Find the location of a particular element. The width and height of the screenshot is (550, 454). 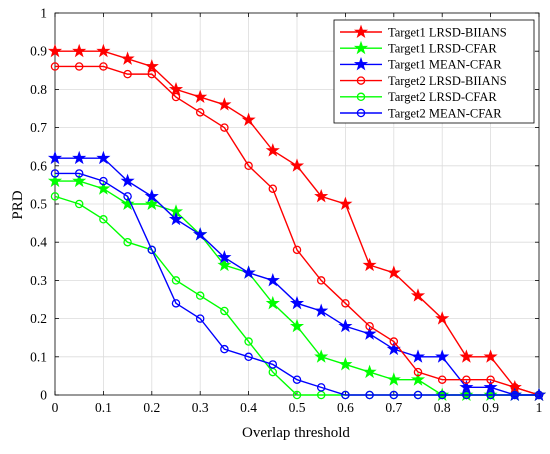

legend-box is located at coordinates (434, 71).